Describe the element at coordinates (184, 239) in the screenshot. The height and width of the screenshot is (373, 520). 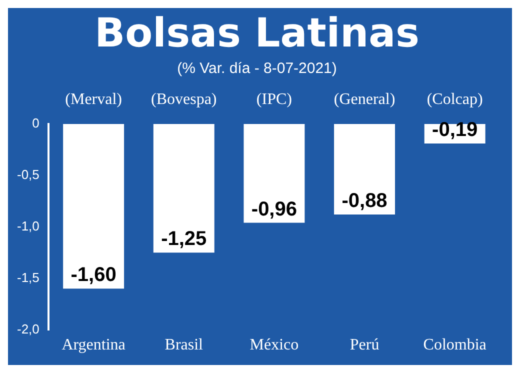
I see `data-label: -1,25` at that location.